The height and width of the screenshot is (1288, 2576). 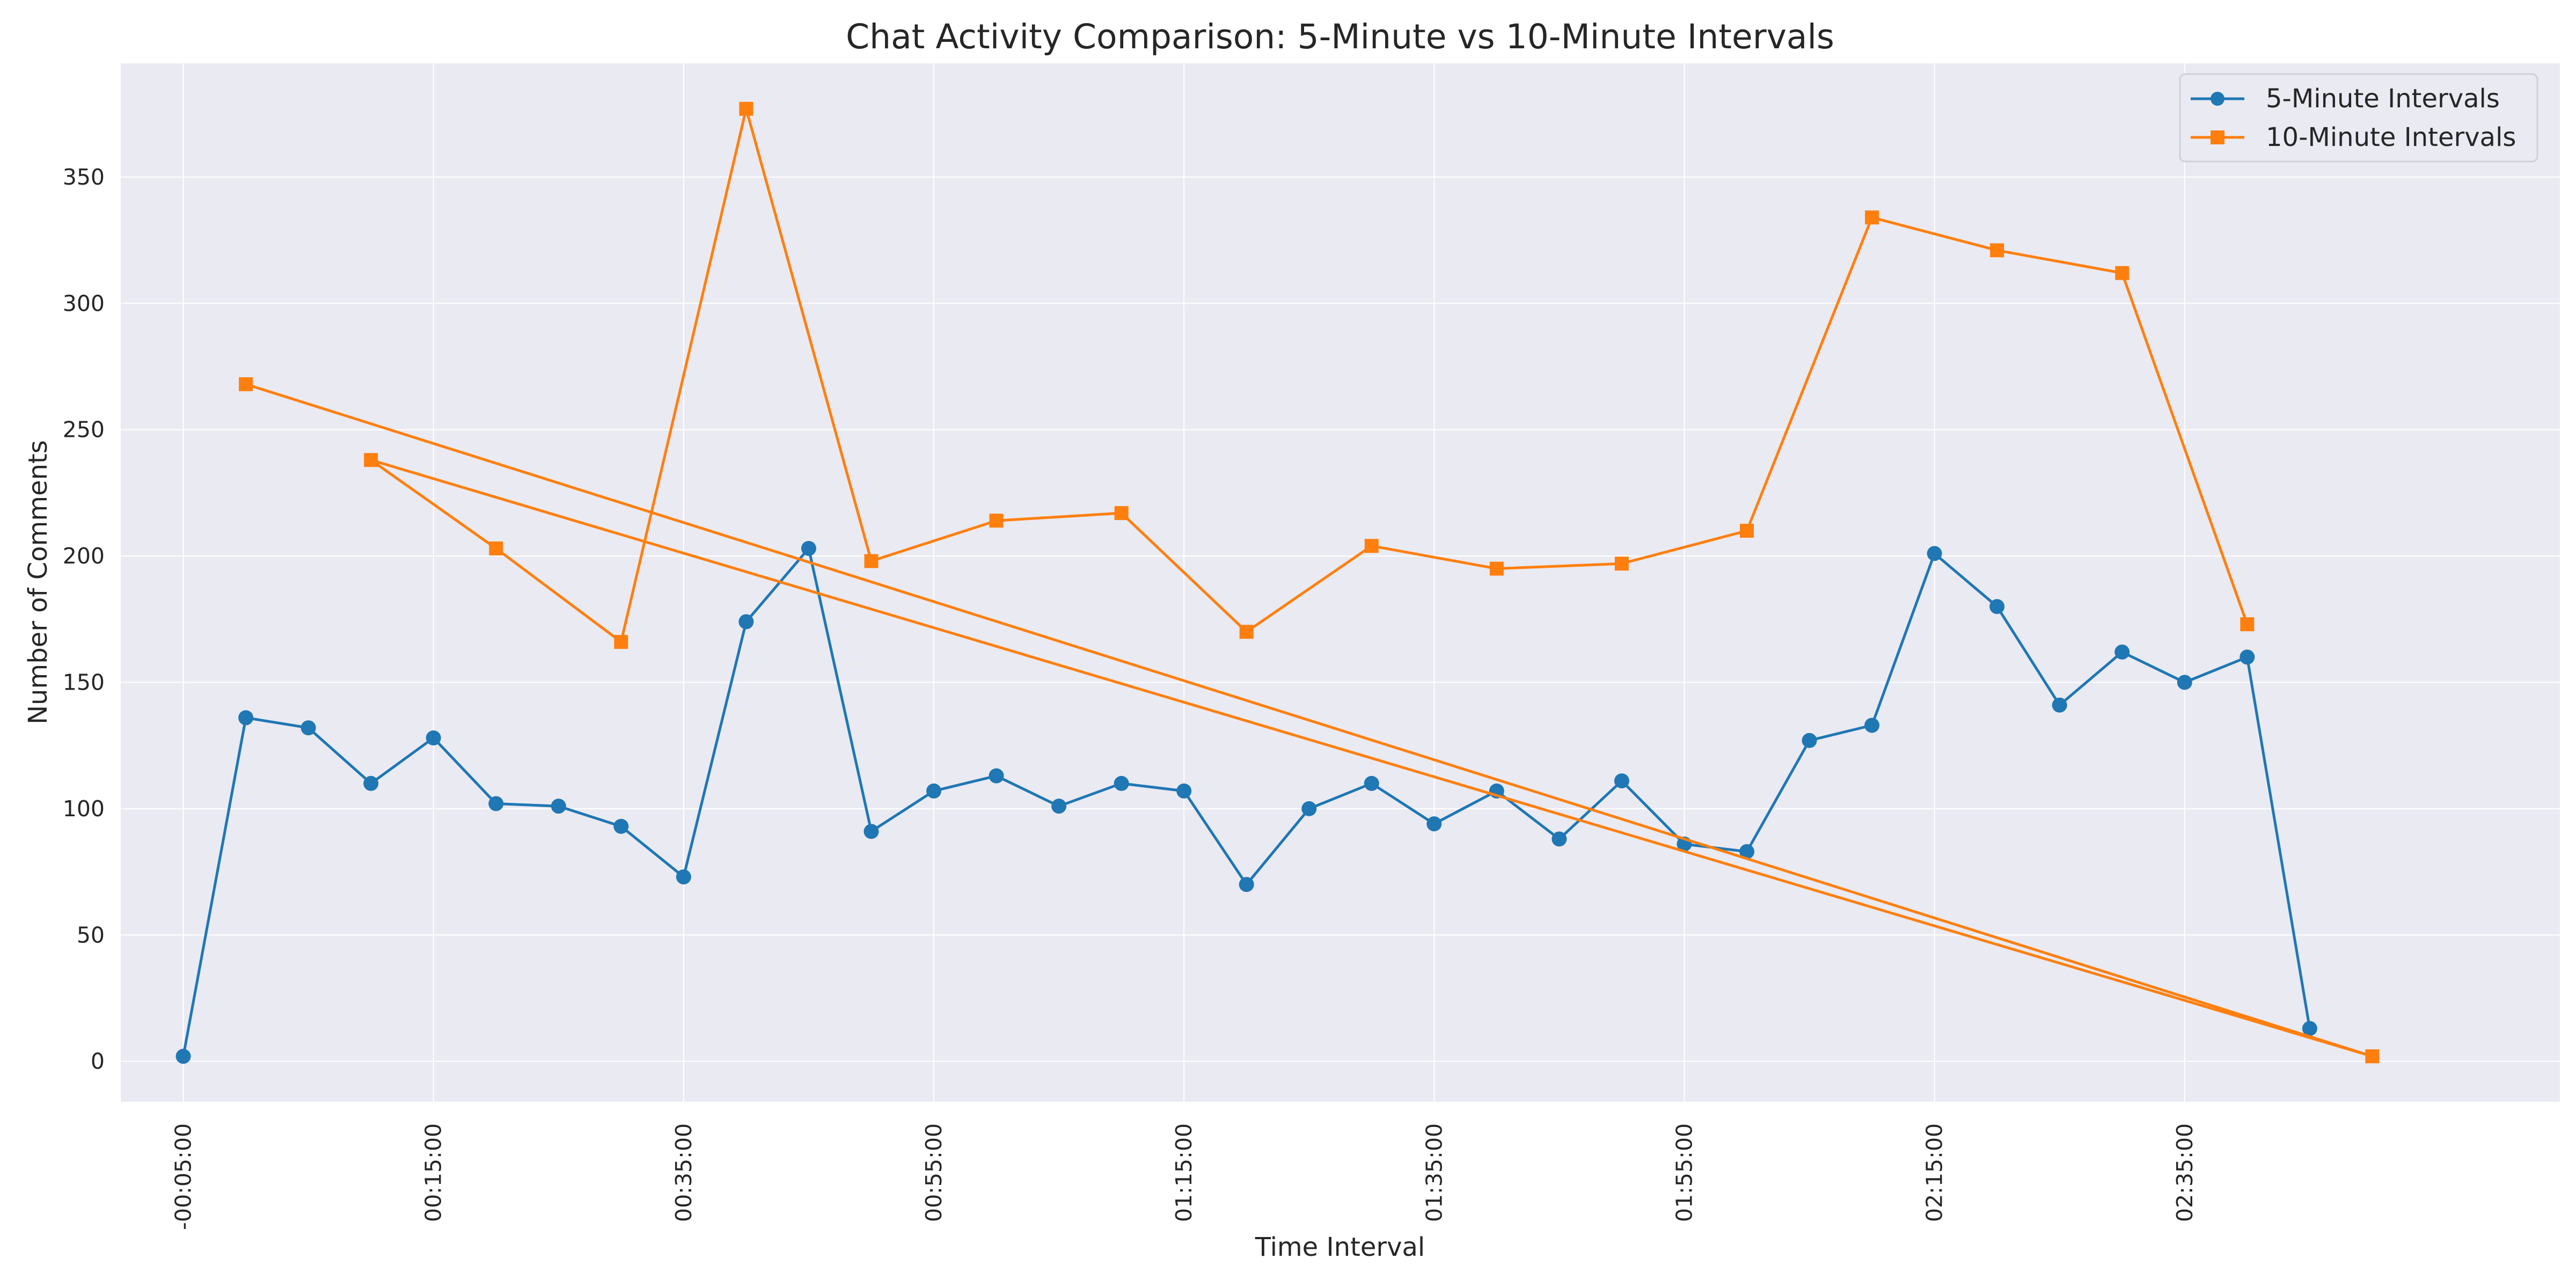 What do you see at coordinates (1935, 1172) in the screenshot?
I see `x-tick-label: 02:15:00` at bounding box center [1935, 1172].